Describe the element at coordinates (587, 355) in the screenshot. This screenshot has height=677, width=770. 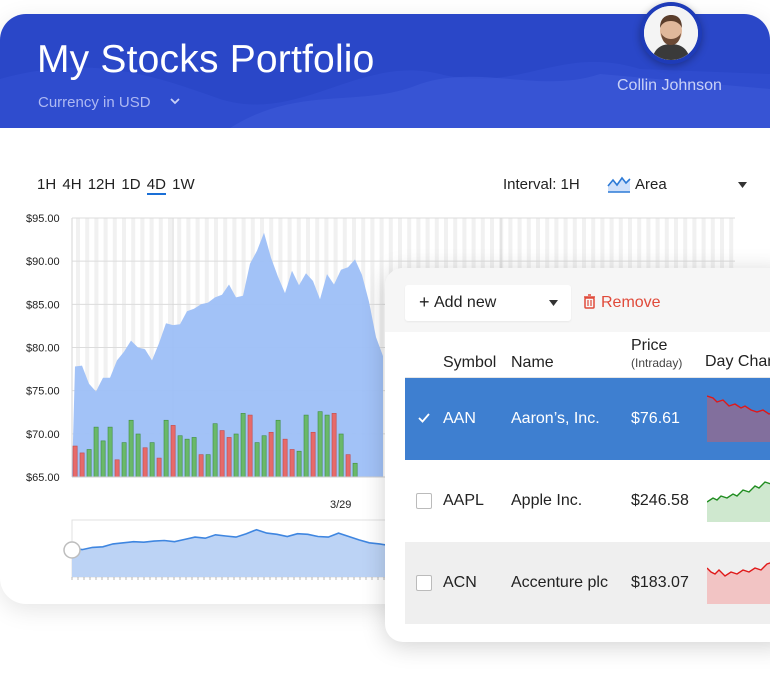
I see `grid-header: Symbol Name Price (Intraday) Day Chan` at that location.